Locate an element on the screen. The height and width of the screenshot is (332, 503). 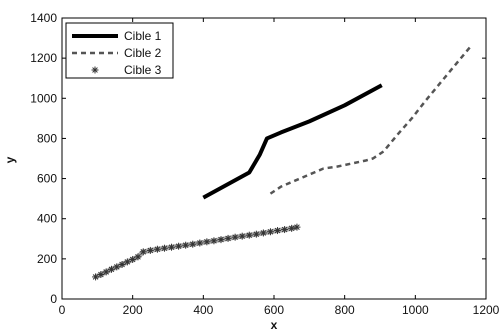
legend-label-cible-3: Cible 3 is located at coordinates (143, 70).